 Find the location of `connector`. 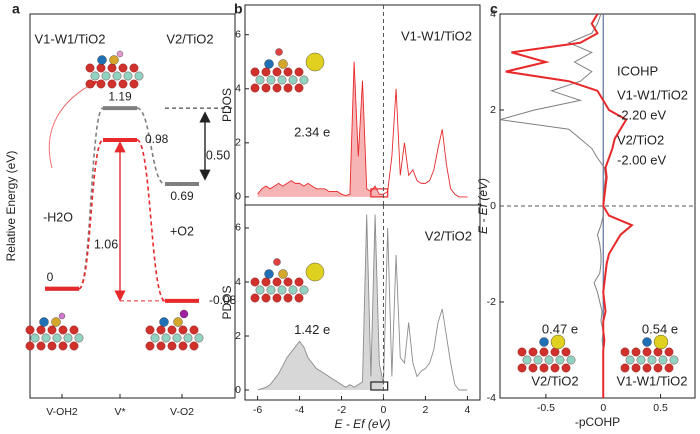

connector is located at coordinates (151, 220).